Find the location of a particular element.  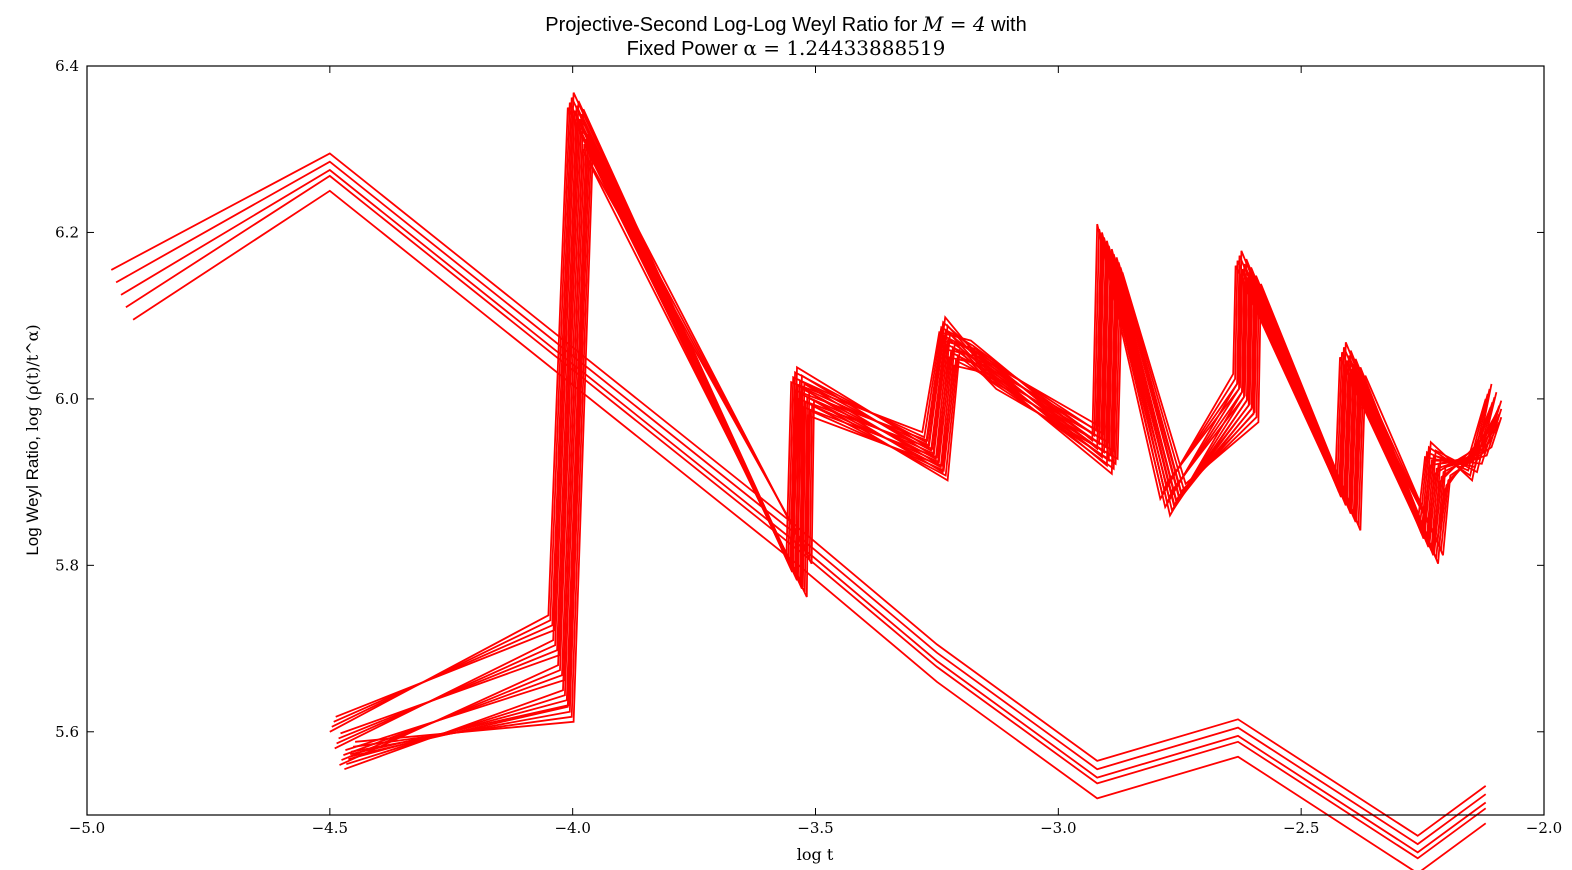

svg-text:Log Weyl Ratio, log (ρ(t: Log Weyl Ratio, log (ρ(t)/t^α) is located at coordinates (32, 439).